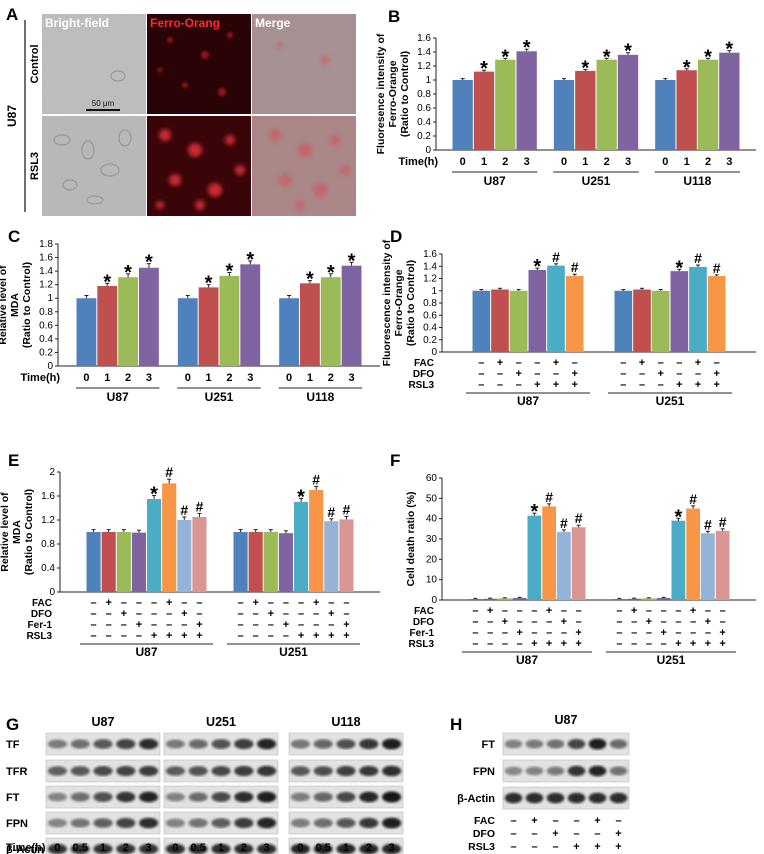 Image resolution: width=764 pixels, height=854 pixels. I want to click on blot-h-strip, so click(566, 798).